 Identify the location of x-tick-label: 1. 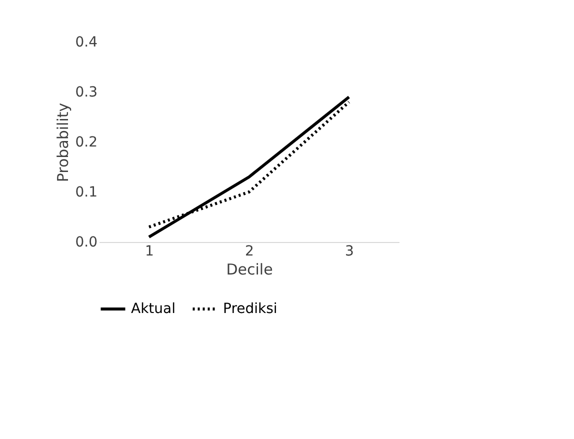
(149, 252).